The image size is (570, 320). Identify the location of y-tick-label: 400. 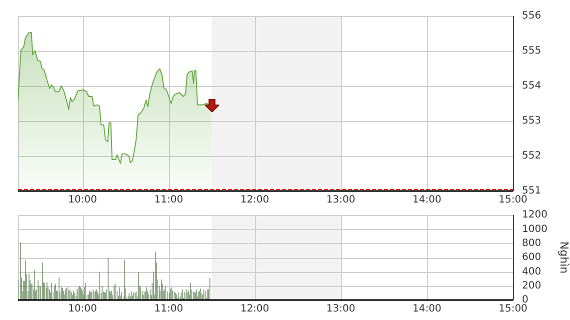
(532, 272).